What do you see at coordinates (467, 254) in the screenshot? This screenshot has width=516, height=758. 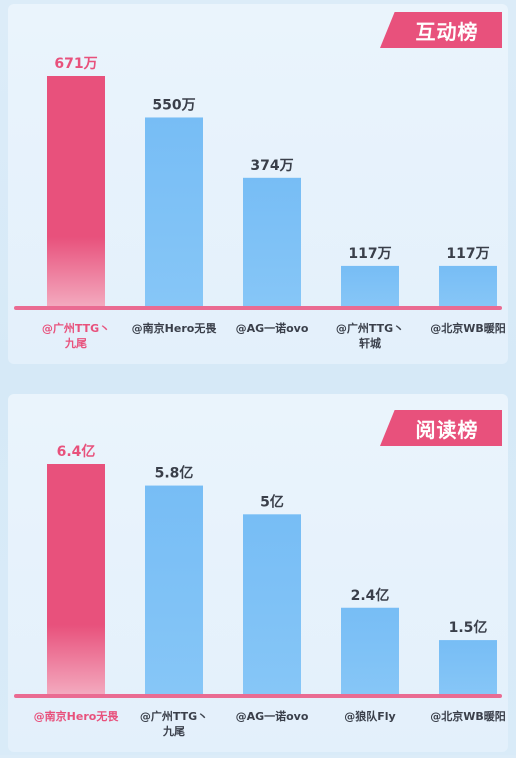 I see `value-label-5: 117万` at bounding box center [467, 254].